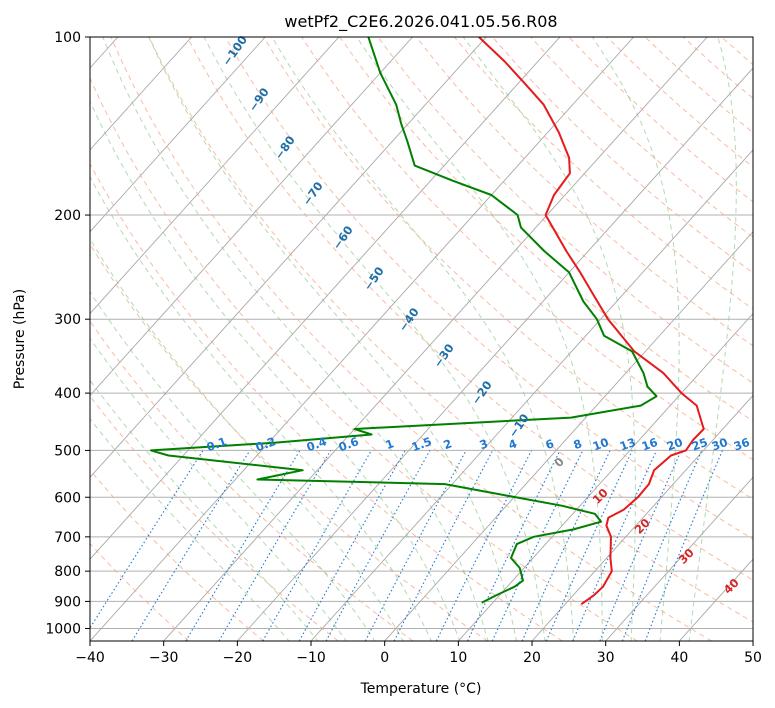  Describe the element at coordinates (700, 444) in the screenshot. I see `mixing-ratio-label: 25` at that location.